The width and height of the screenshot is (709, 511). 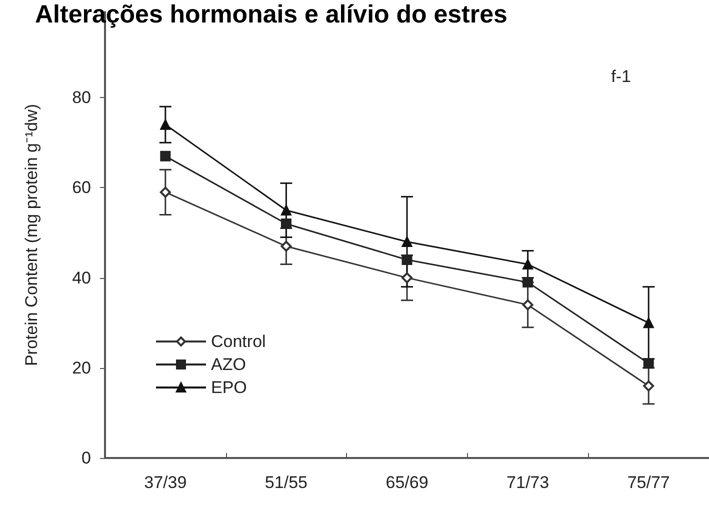 I want to click on x-tick-label: 75/77, so click(x=648, y=482).